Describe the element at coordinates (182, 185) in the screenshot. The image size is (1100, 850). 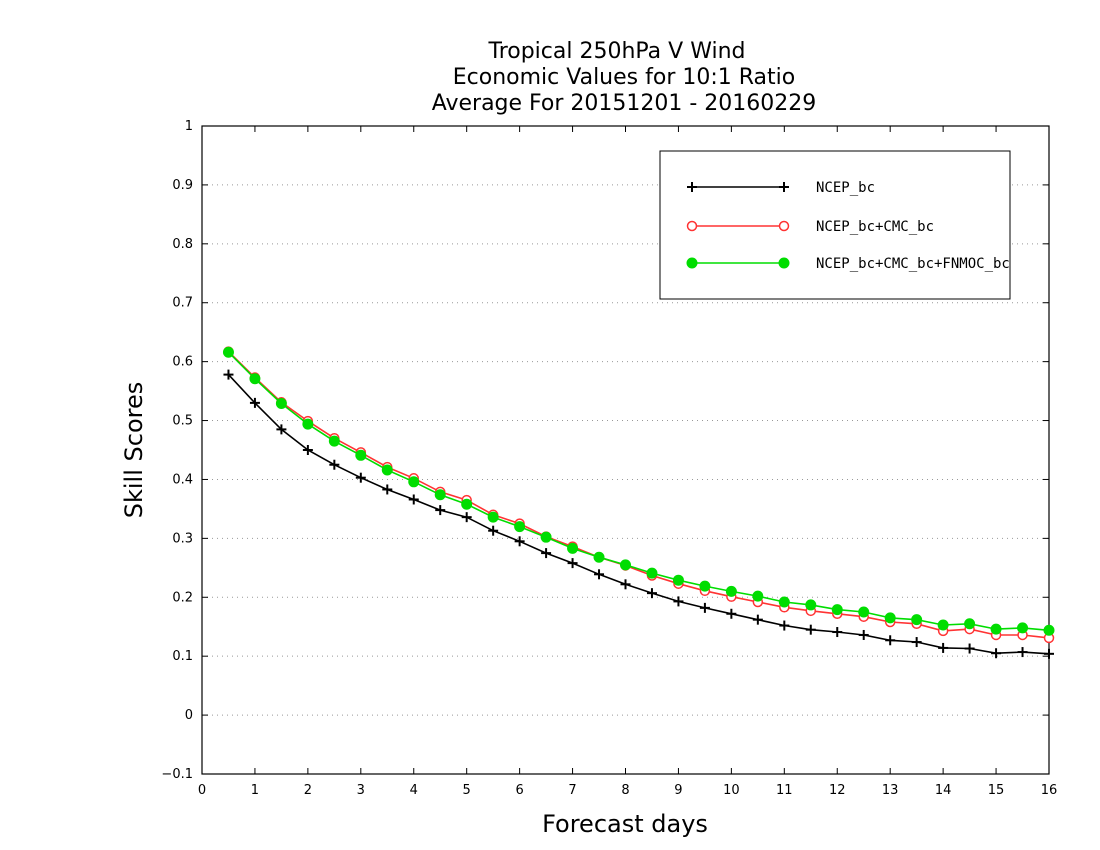
I see `y-tick-label: 0.9` at that location.